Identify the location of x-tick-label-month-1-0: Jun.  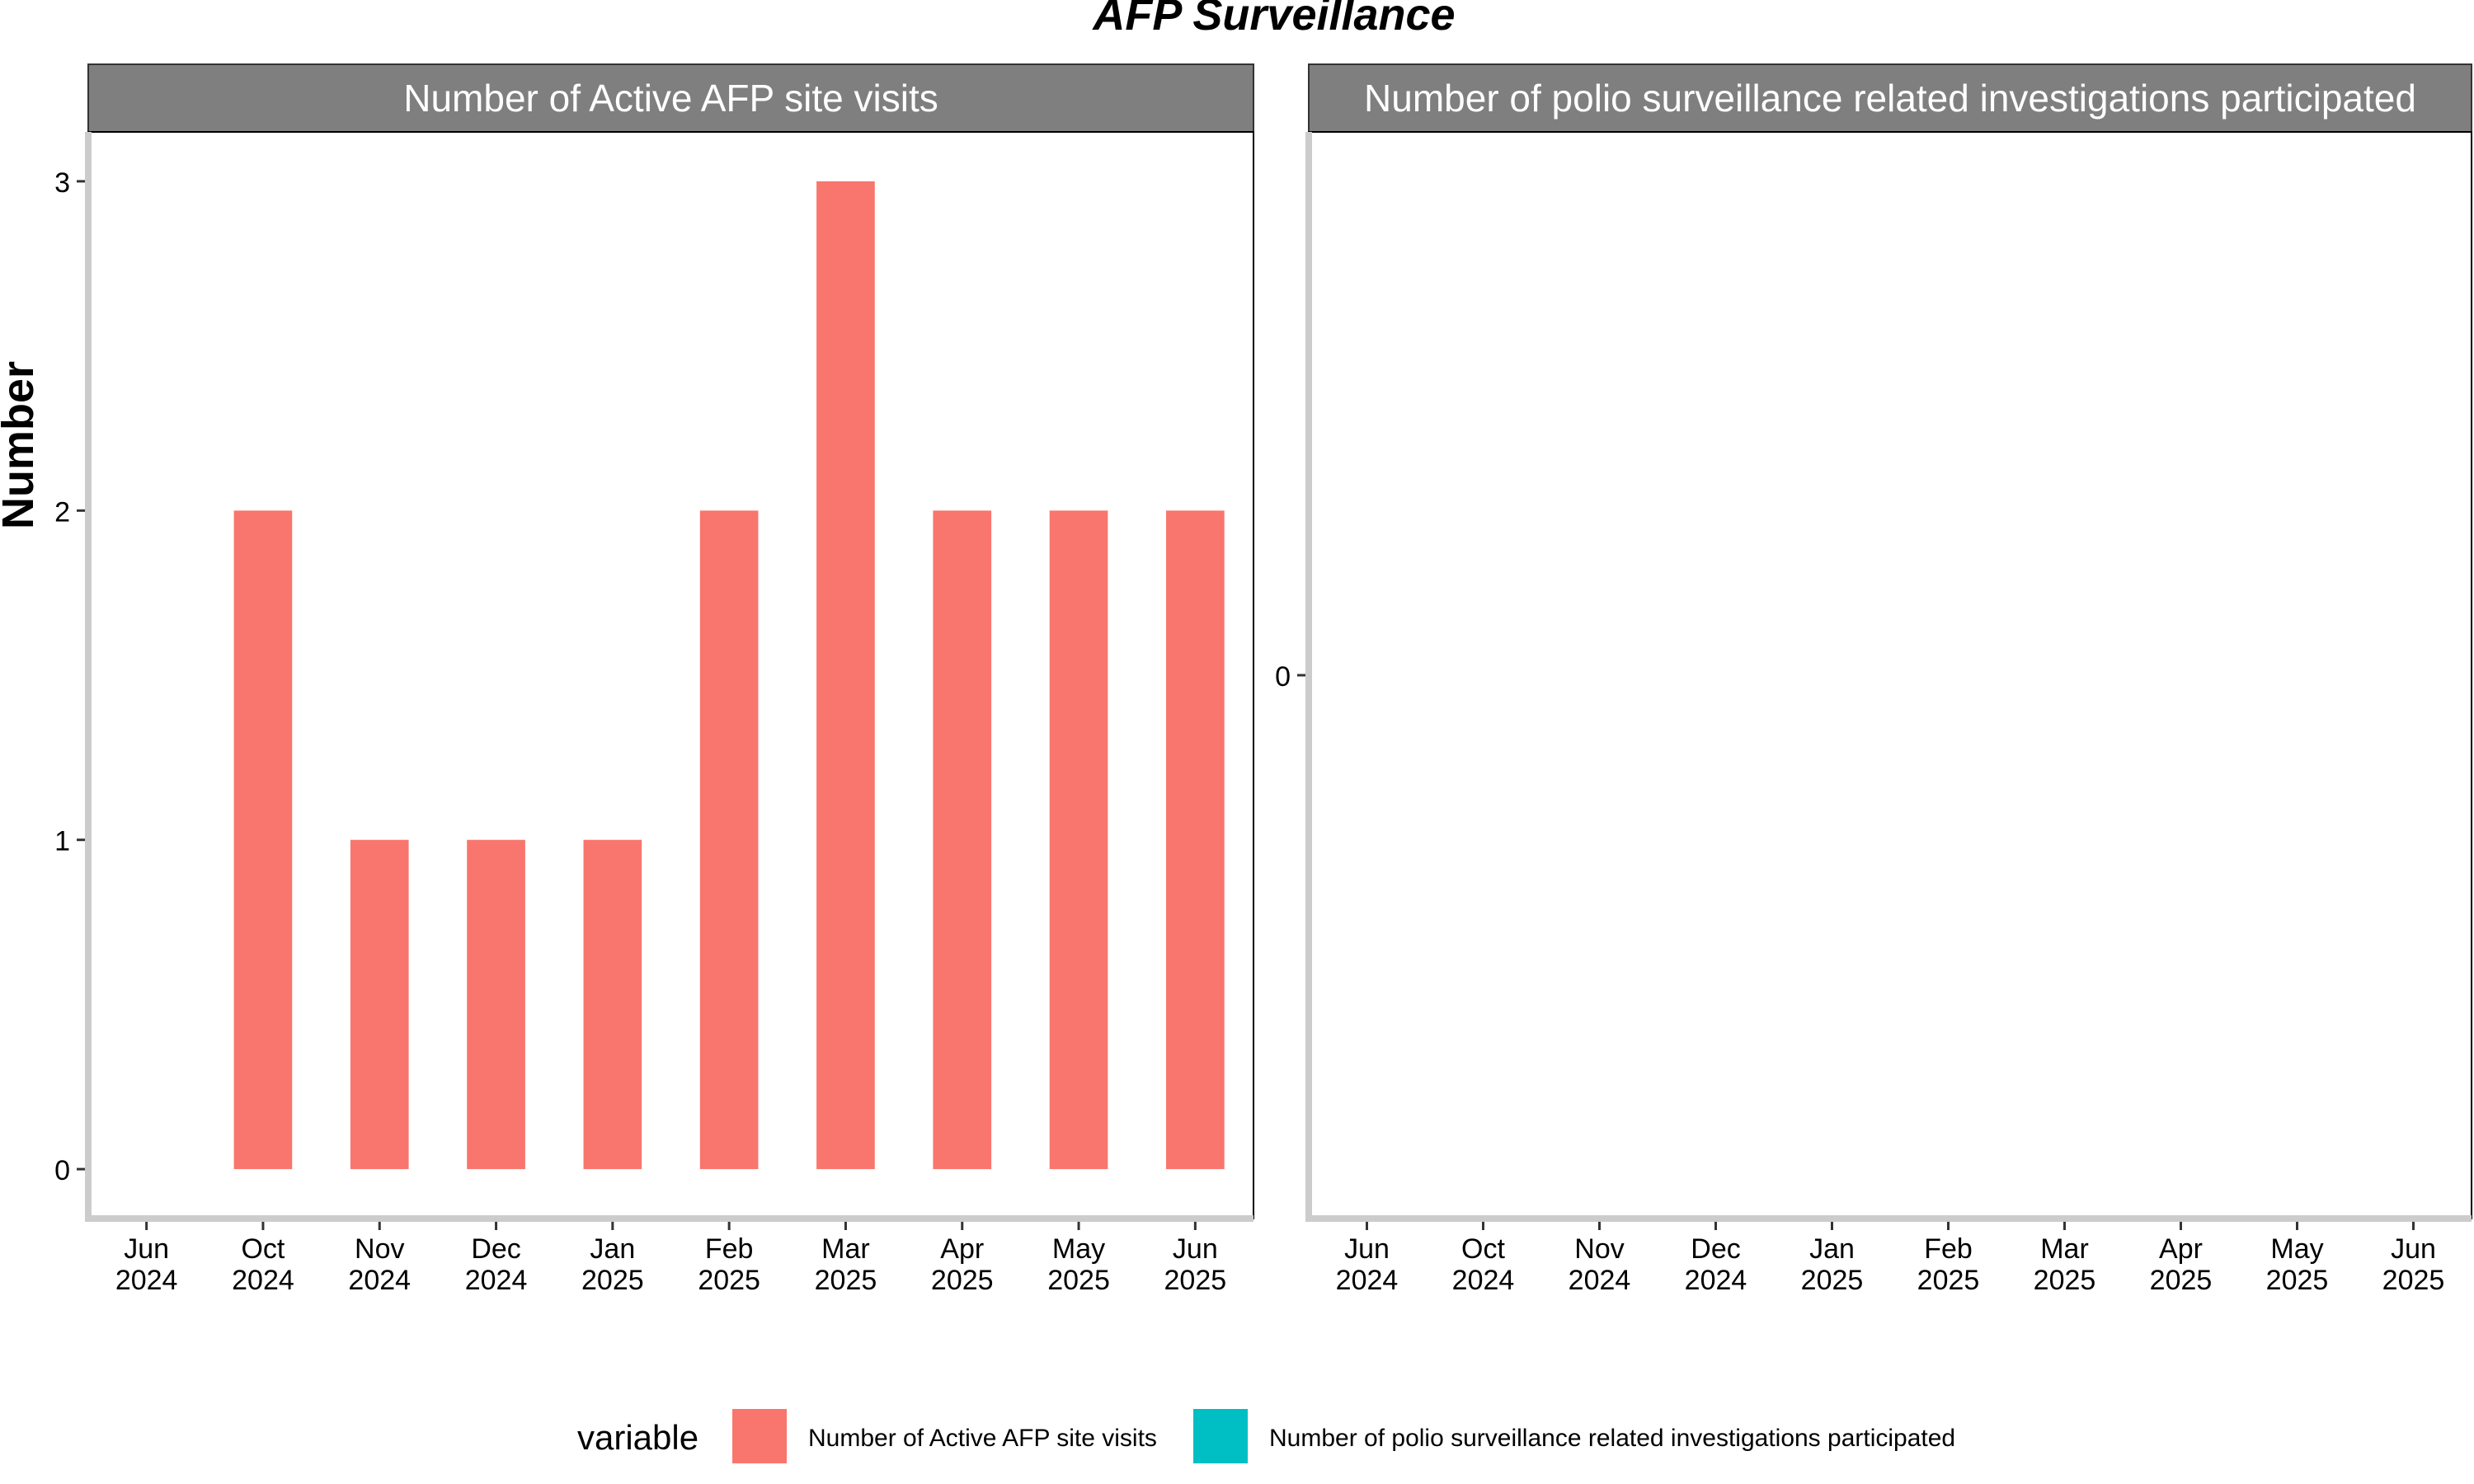
(146, 1249).